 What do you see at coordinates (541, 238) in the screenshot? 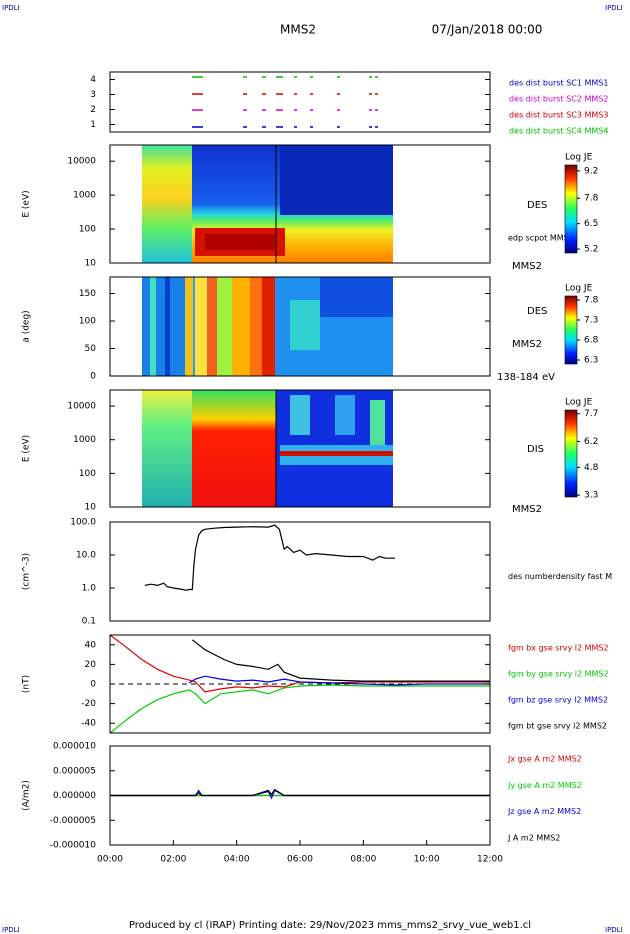
I see `panel-label: edp scpot MMS2` at bounding box center [541, 238].